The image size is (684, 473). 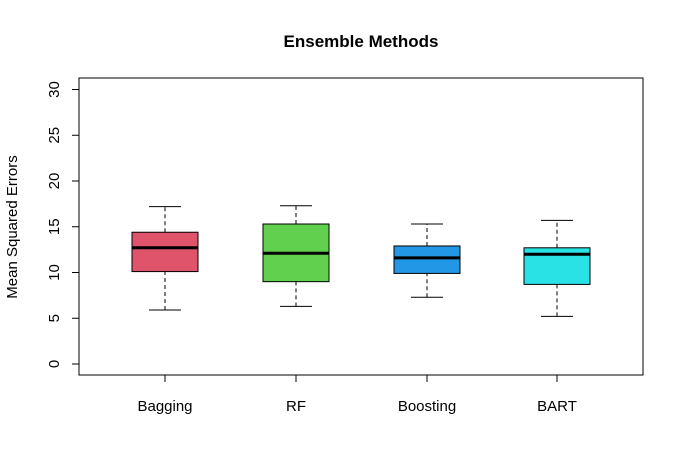 I want to click on y-axis: 0 5 10 15 20 25 30, so click(x=63, y=224).